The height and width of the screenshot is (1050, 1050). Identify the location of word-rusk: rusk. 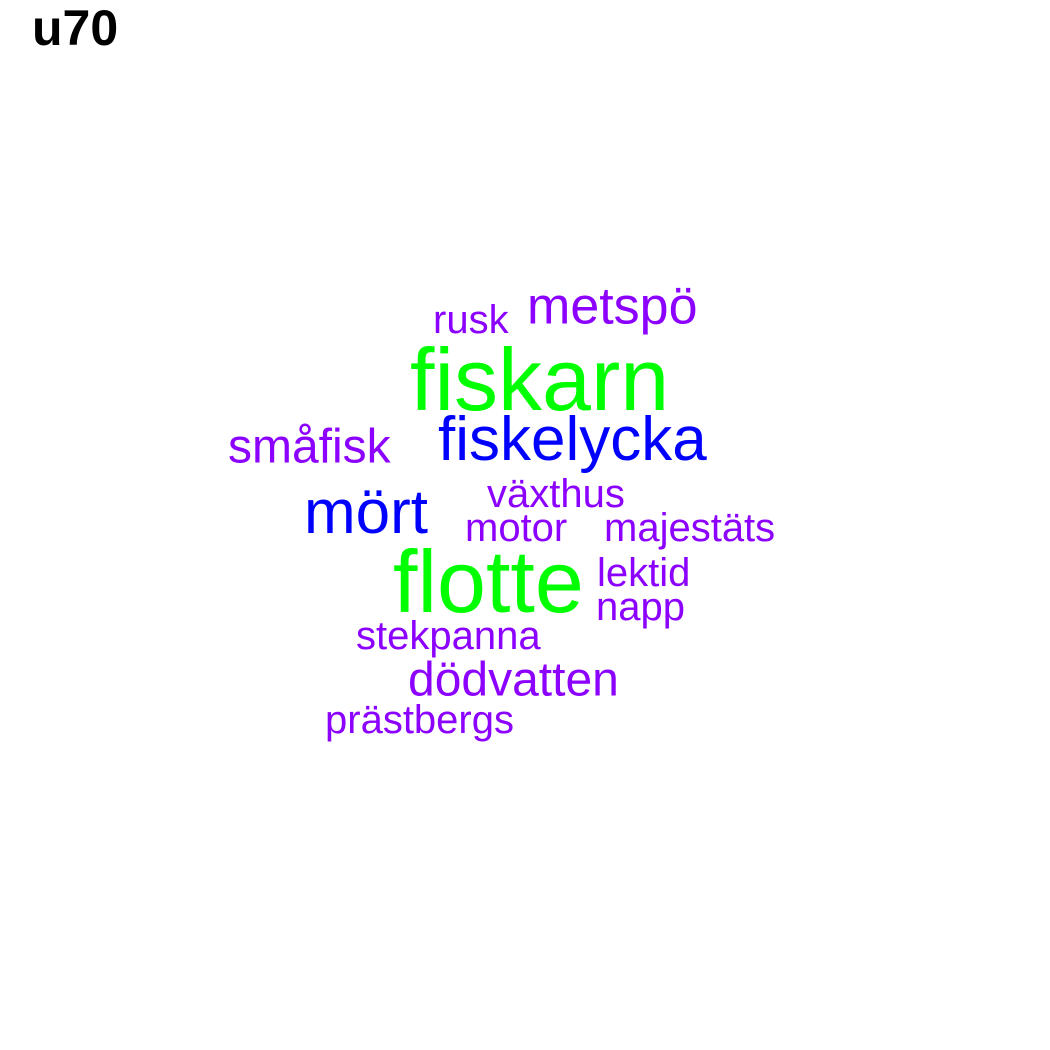
(471, 320).